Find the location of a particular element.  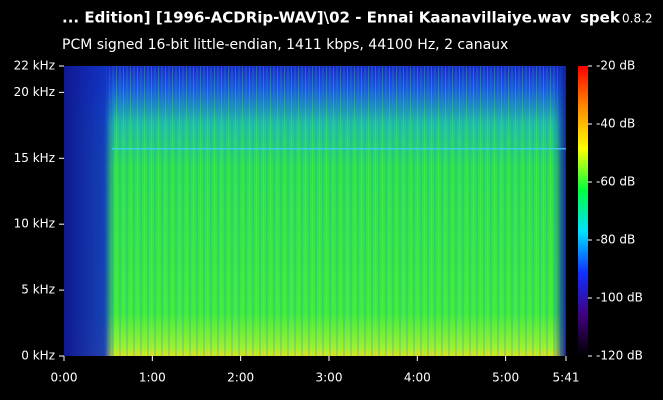

y-tick-label: 22 kHz is located at coordinates (34, 66).